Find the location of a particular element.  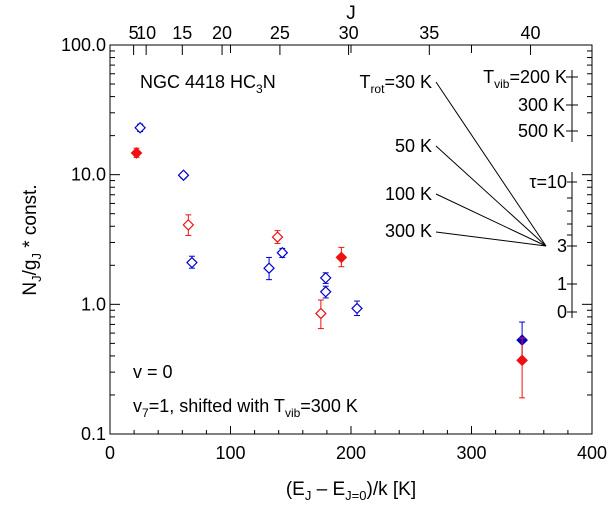

j-tick-label: 30 is located at coordinates (349, 33).